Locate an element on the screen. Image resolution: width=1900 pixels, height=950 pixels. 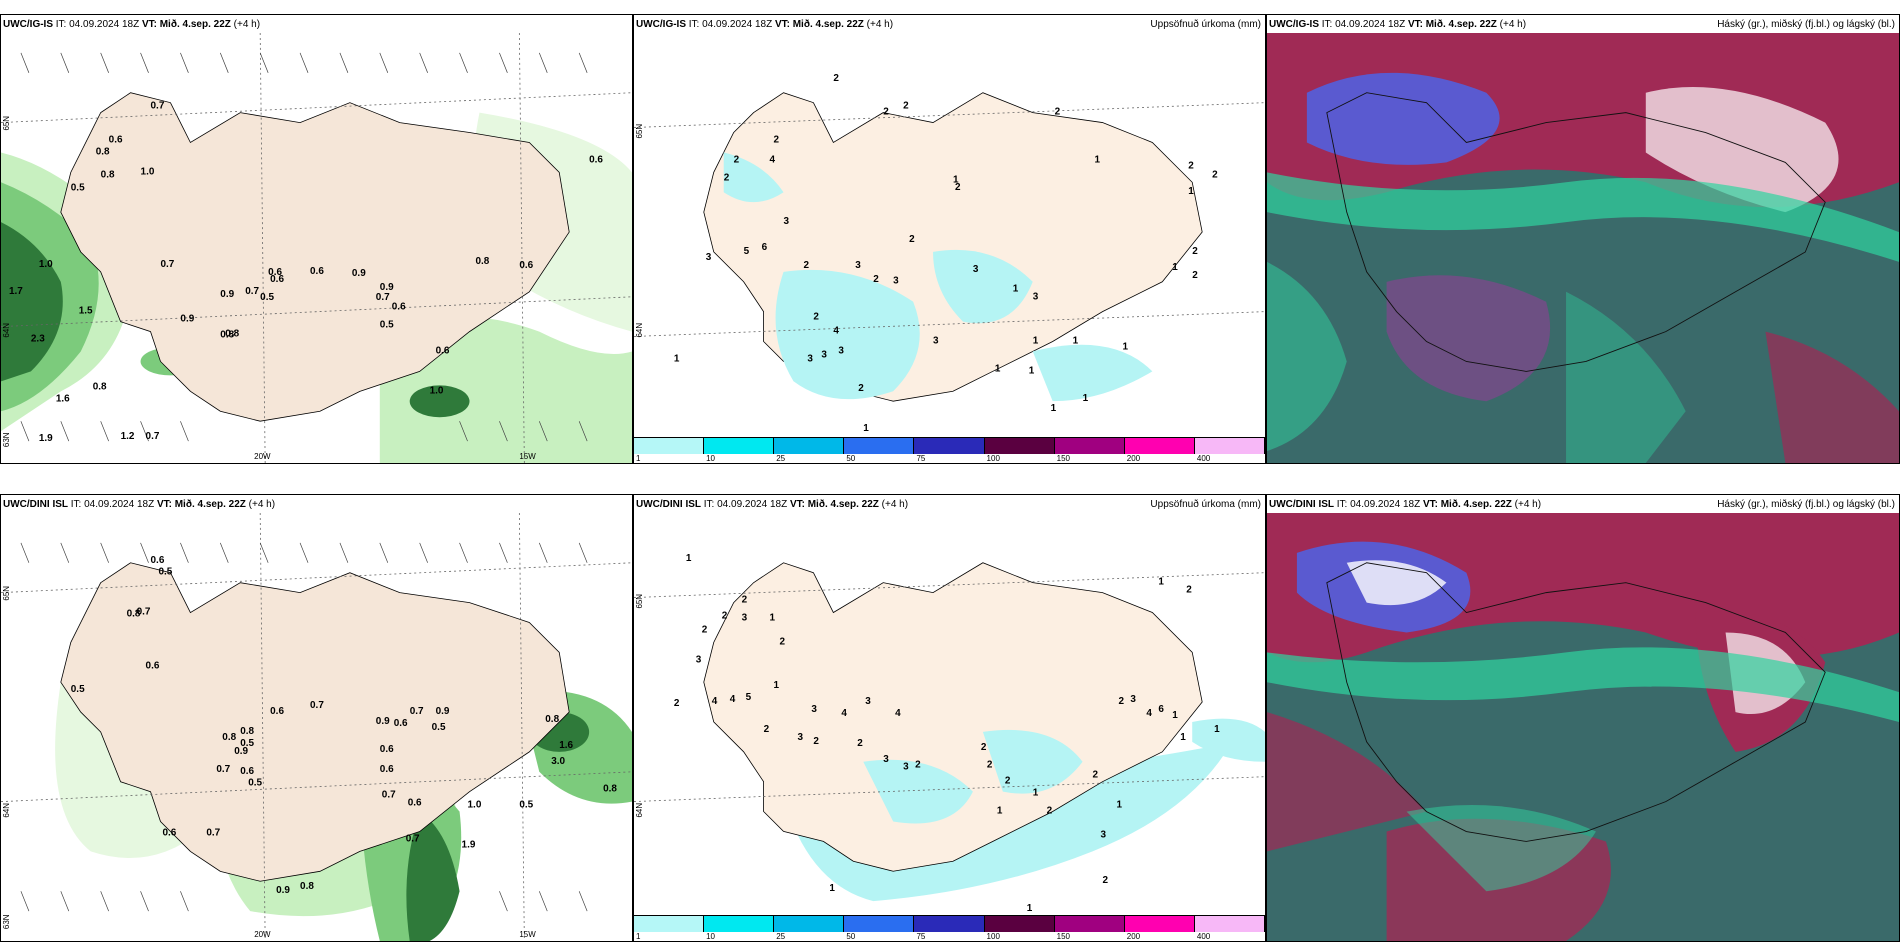
colorbar-label: 75 is located at coordinates (921, 936).